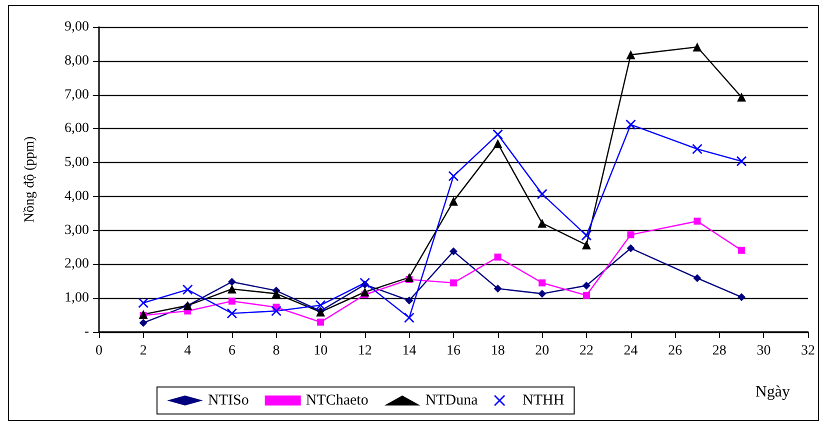 The height and width of the screenshot is (423, 821). I want to click on y-tick-label: 4,00, so click(76, 196).